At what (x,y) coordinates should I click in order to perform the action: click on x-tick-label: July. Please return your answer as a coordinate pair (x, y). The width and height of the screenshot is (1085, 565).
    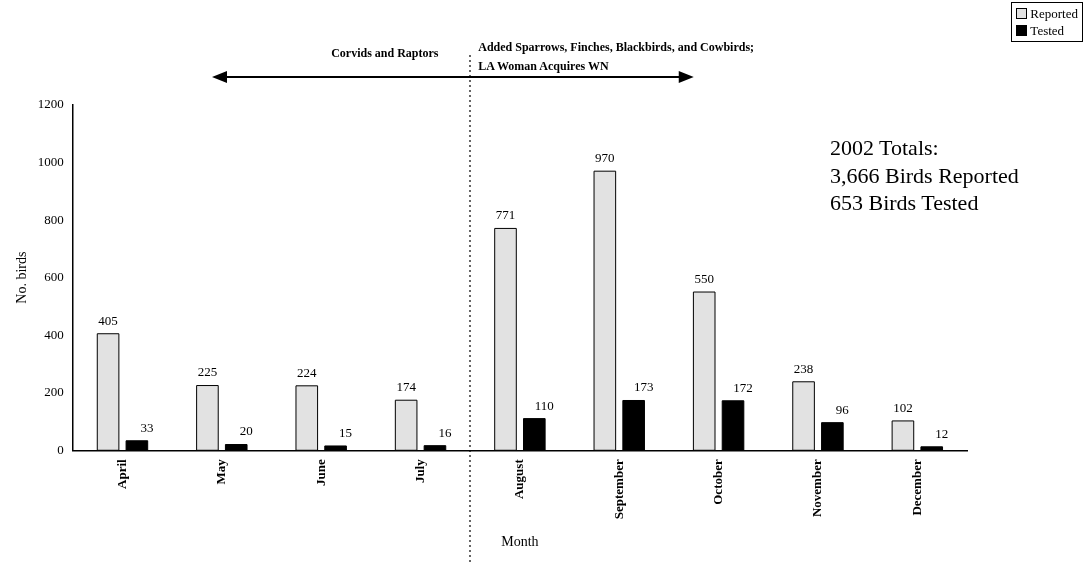
    Looking at the image, I should click on (419, 471).